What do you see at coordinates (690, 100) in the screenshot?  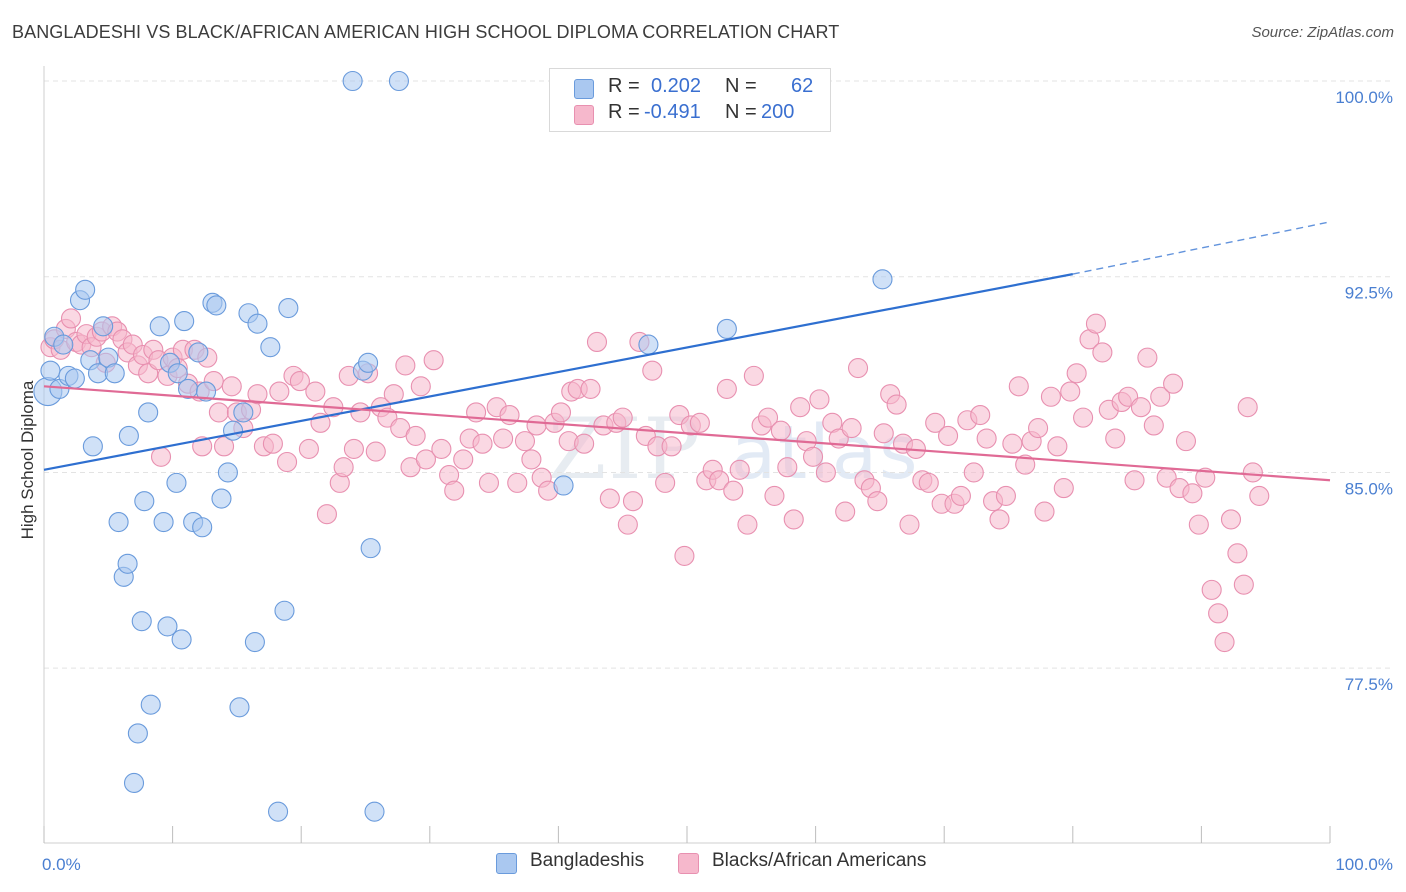 I see `correlation-legend: R = 0.202 N = 62 R = -0.491 N = 200` at bounding box center [690, 100].